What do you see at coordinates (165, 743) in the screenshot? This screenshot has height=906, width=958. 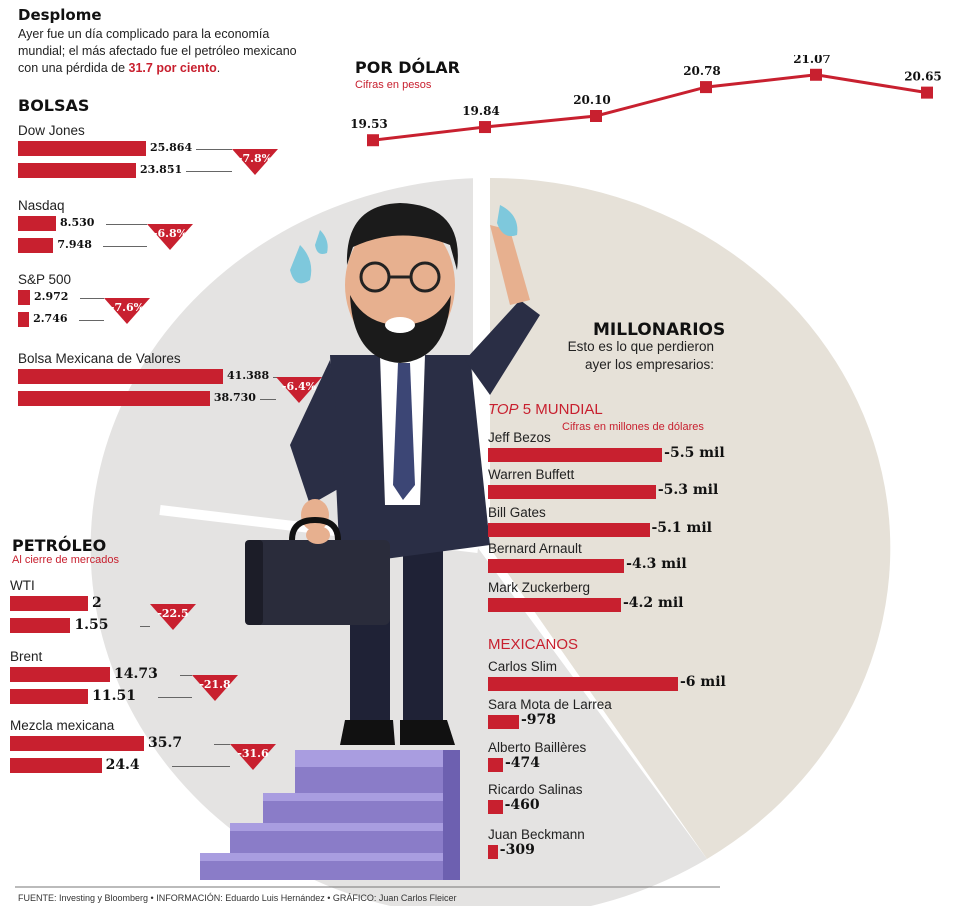 I see `bar-value: 35.7` at bounding box center [165, 743].